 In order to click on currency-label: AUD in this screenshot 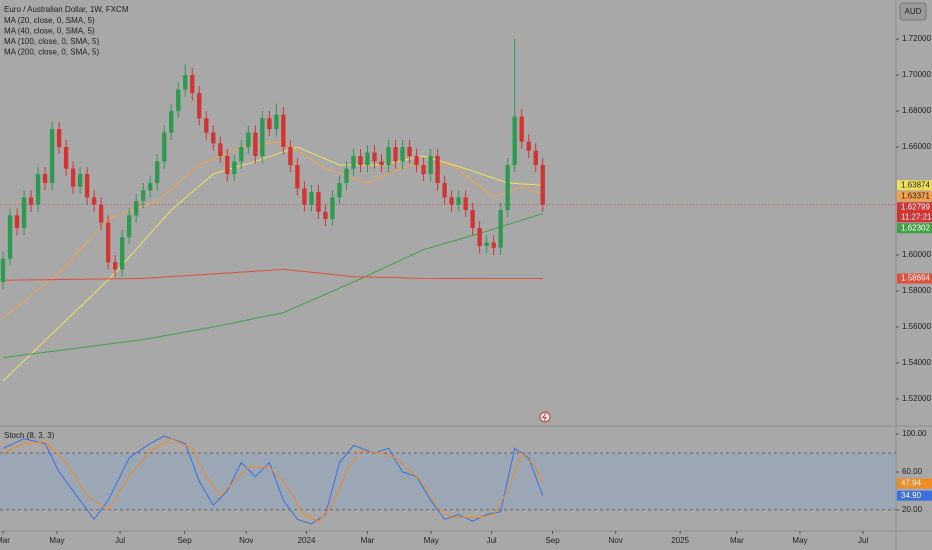, I will do `click(913, 11)`.